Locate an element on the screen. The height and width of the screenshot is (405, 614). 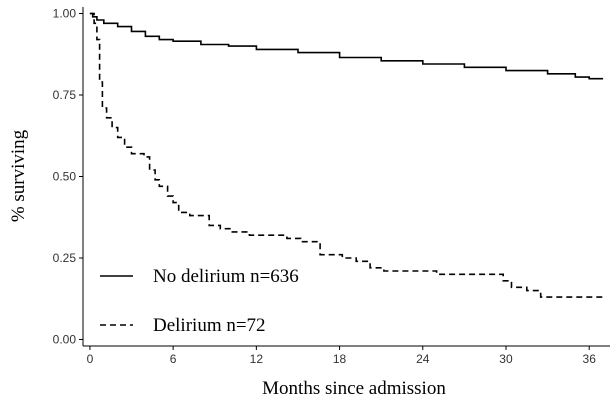
x-tick-label: 30 is located at coordinates (506, 359).